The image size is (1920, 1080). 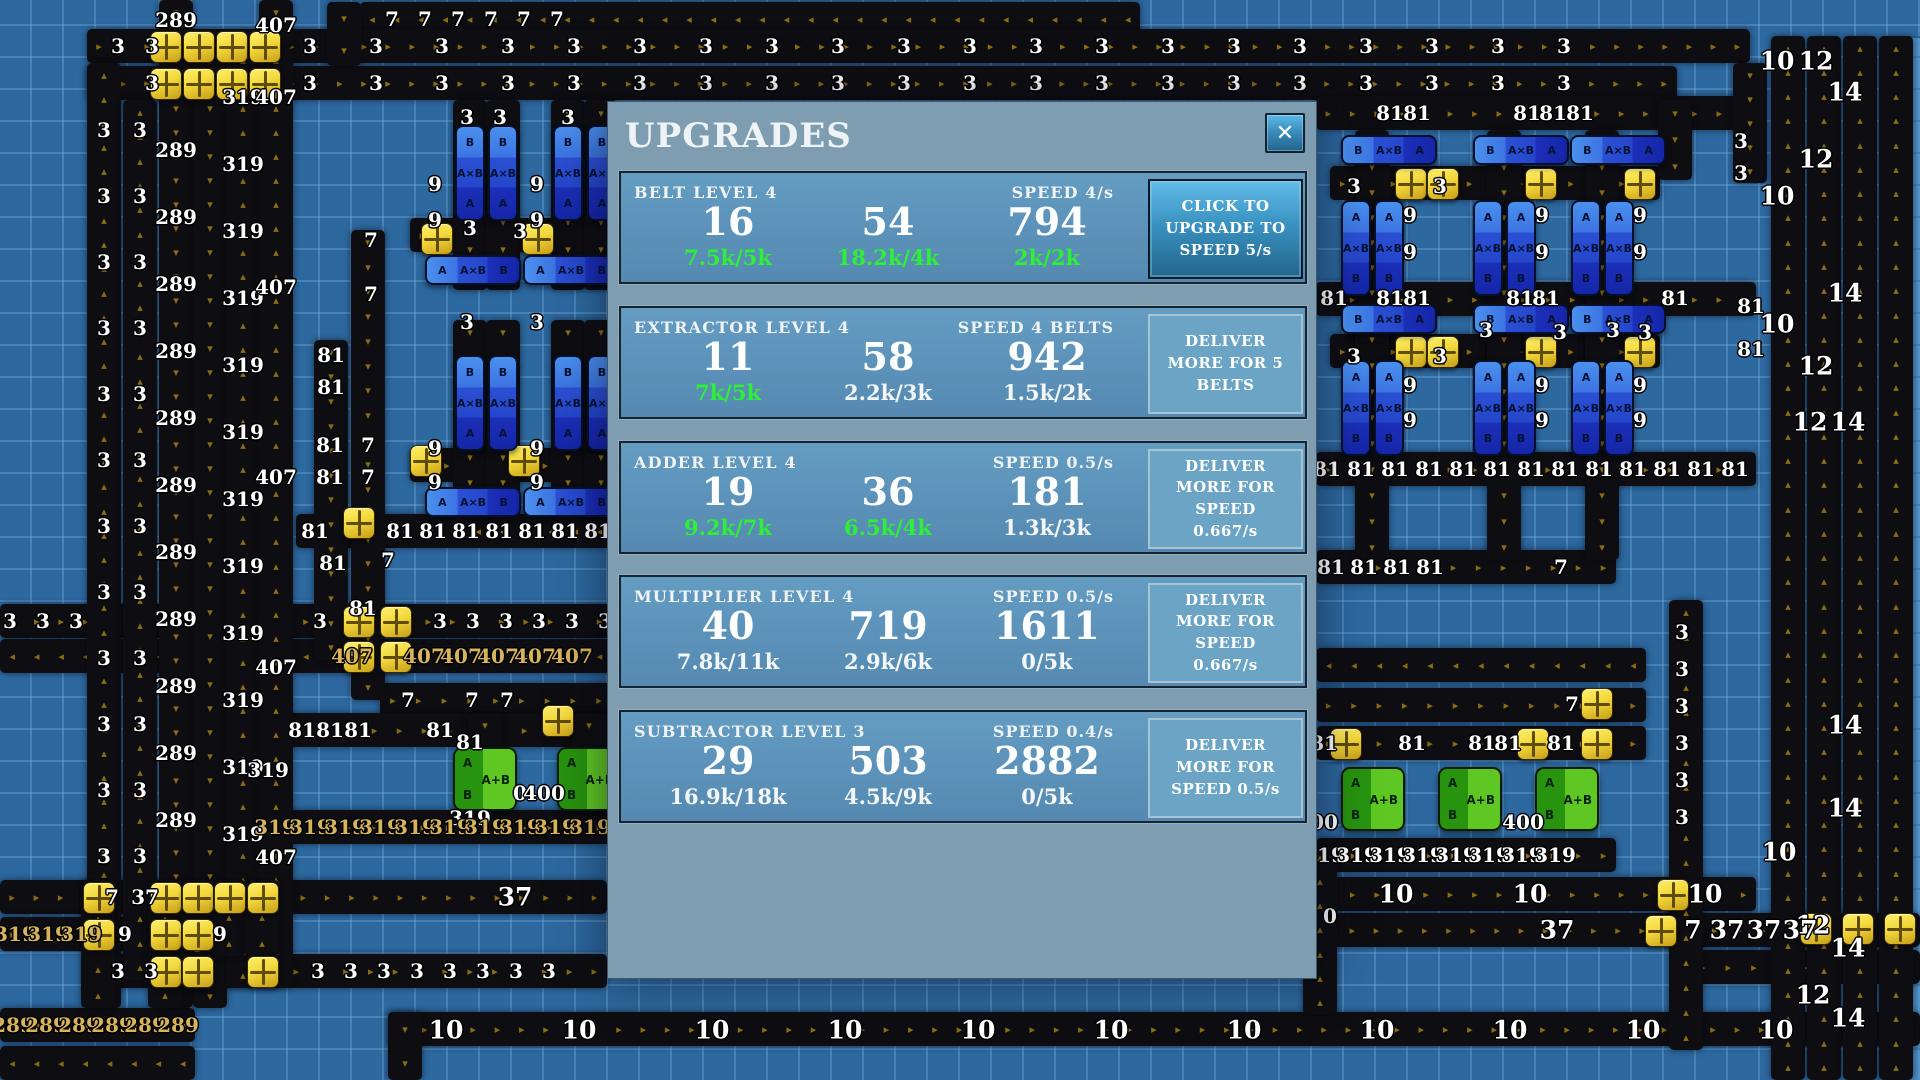 What do you see at coordinates (738, 136) in the screenshot?
I see `dialog-title: UPGRADES` at bounding box center [738, 136].